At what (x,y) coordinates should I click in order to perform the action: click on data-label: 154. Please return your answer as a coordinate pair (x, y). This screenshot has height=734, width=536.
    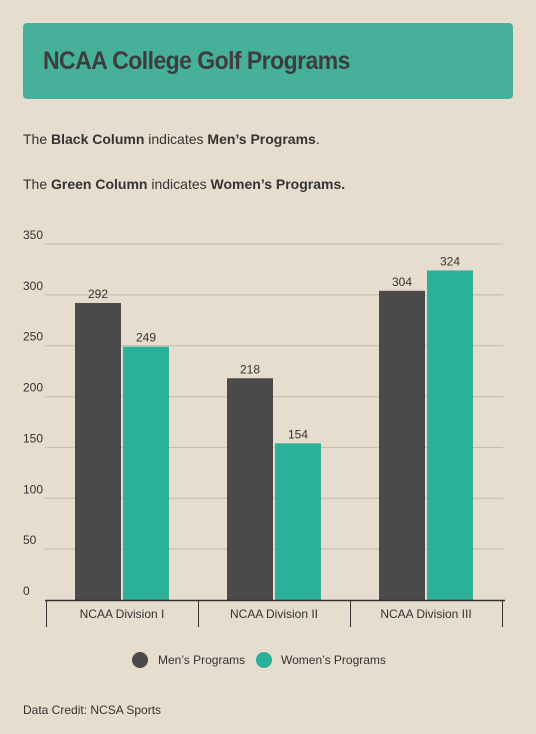
    Looking at the image, I should click on (298, 434).